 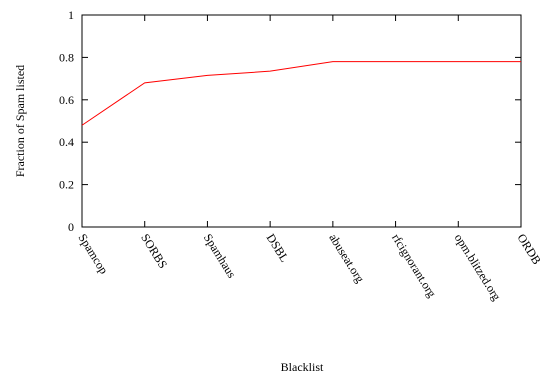 What do you see at coordinates (66, 100) in the screenshot?
I see `y-tick-label: 0.6` at bounding box center [66, 100].